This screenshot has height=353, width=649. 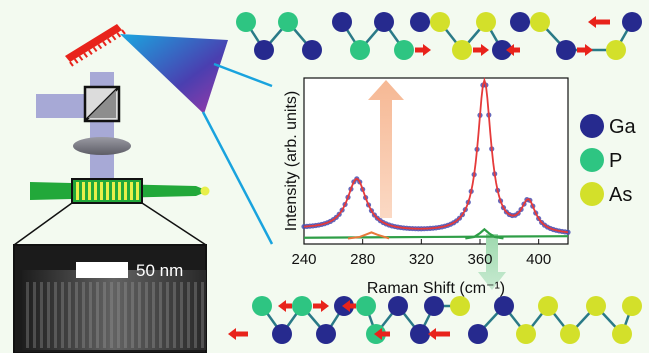 I want to click on as-mode-arrow, so click(x=492, y=262).